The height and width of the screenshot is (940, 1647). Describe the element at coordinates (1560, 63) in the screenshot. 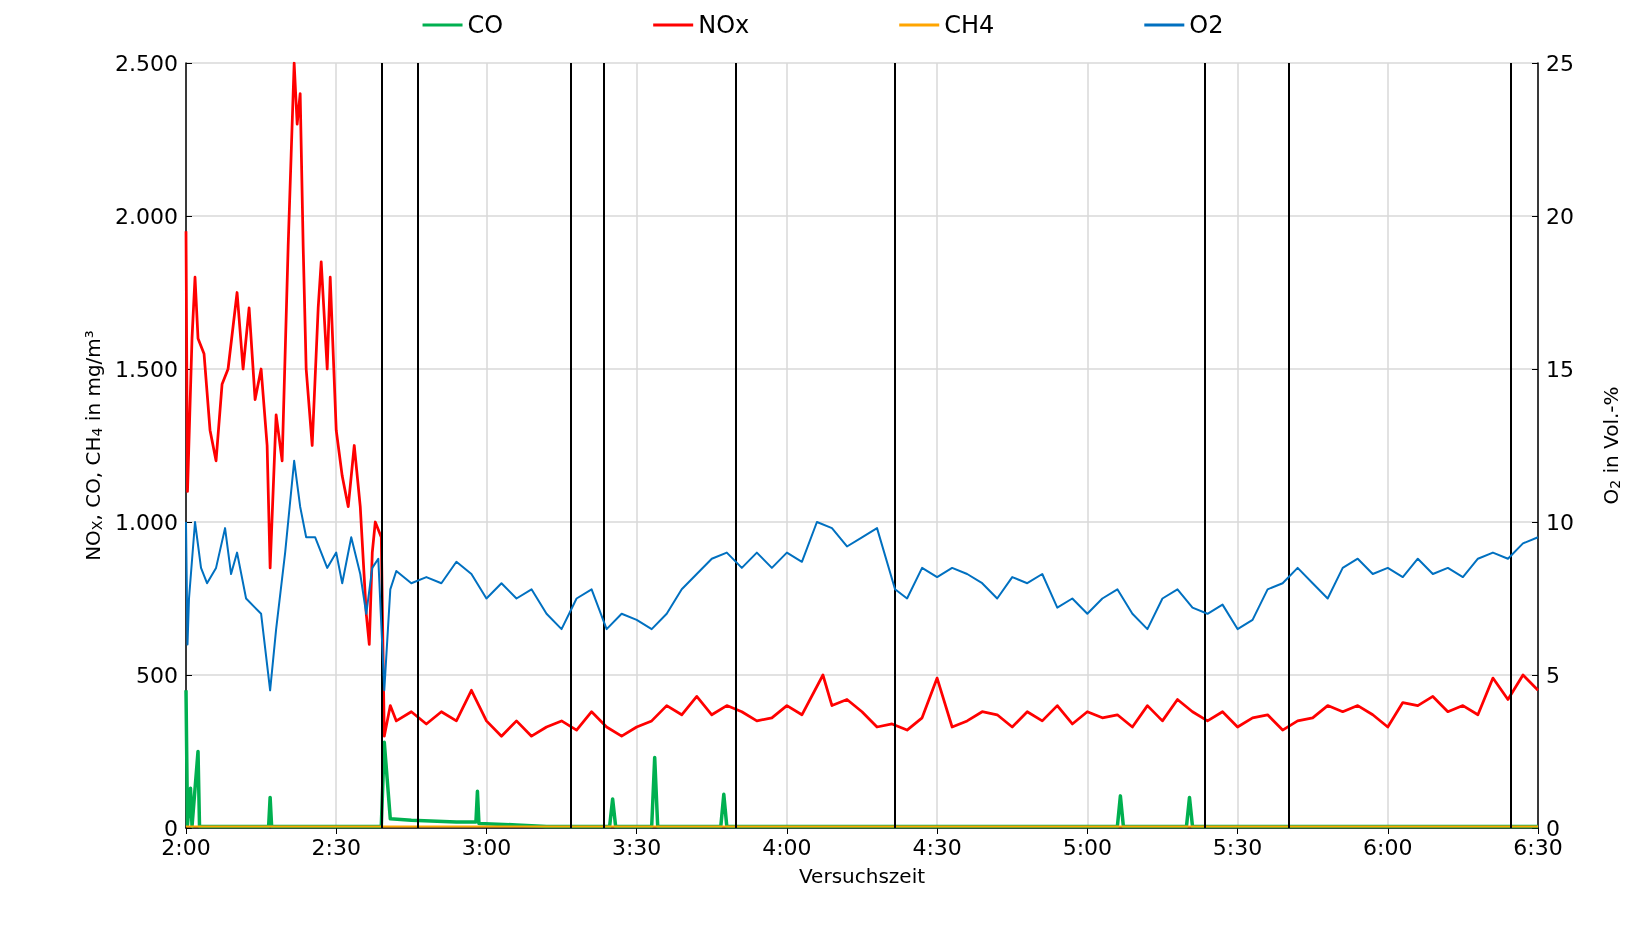

I see `y2-tick-label: 25` at that location.